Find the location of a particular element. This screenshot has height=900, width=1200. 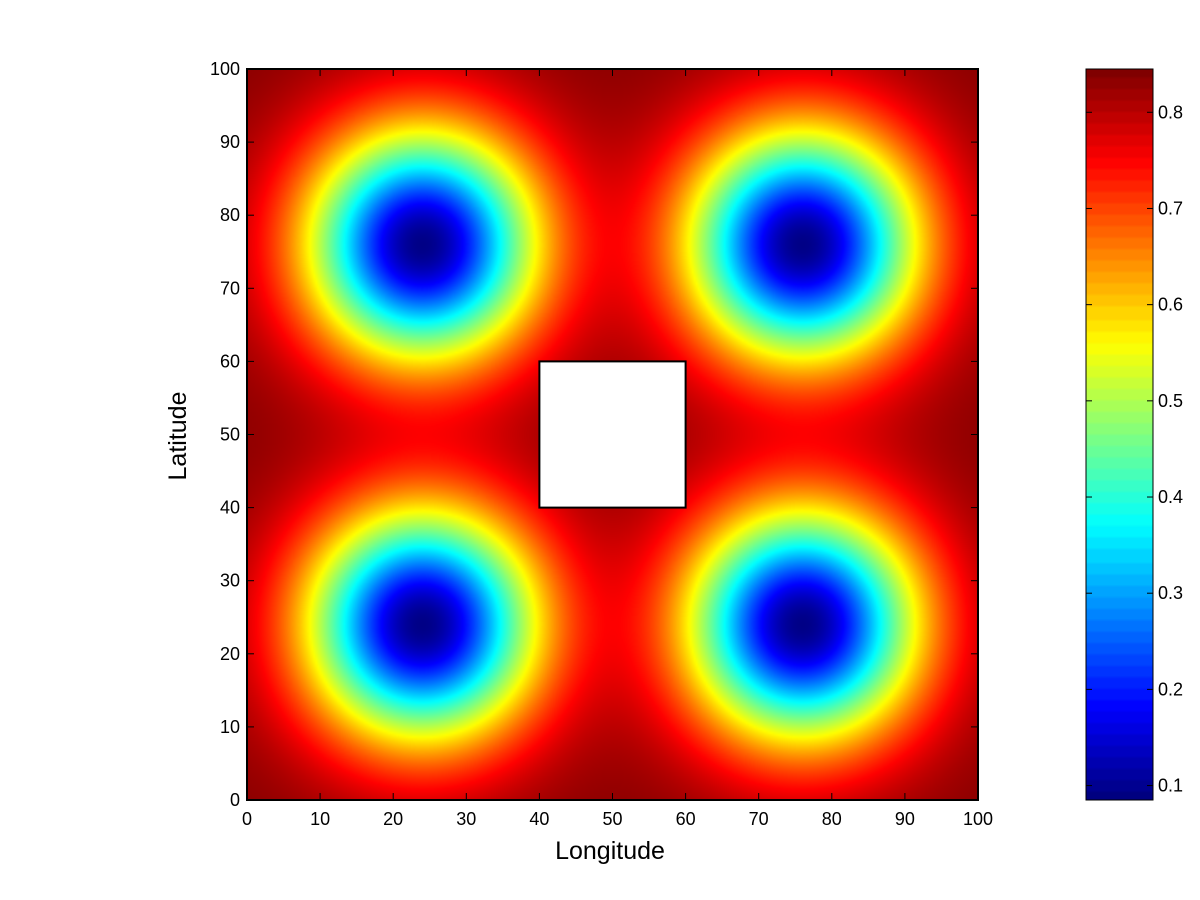

colorbar-axis: 0.1 0.2 0.3 0.4 0.5 0.6 0.7 0.8 is located at coordinates (1134, 449).